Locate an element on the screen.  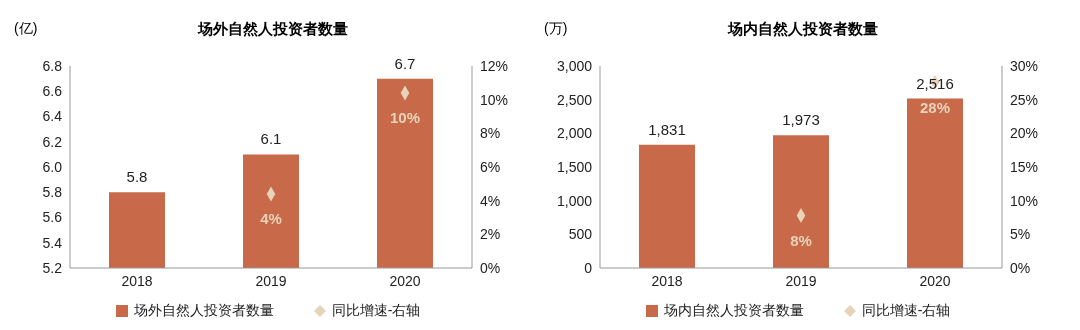
data-label: 2,516 is located at coordinates (935, 83).